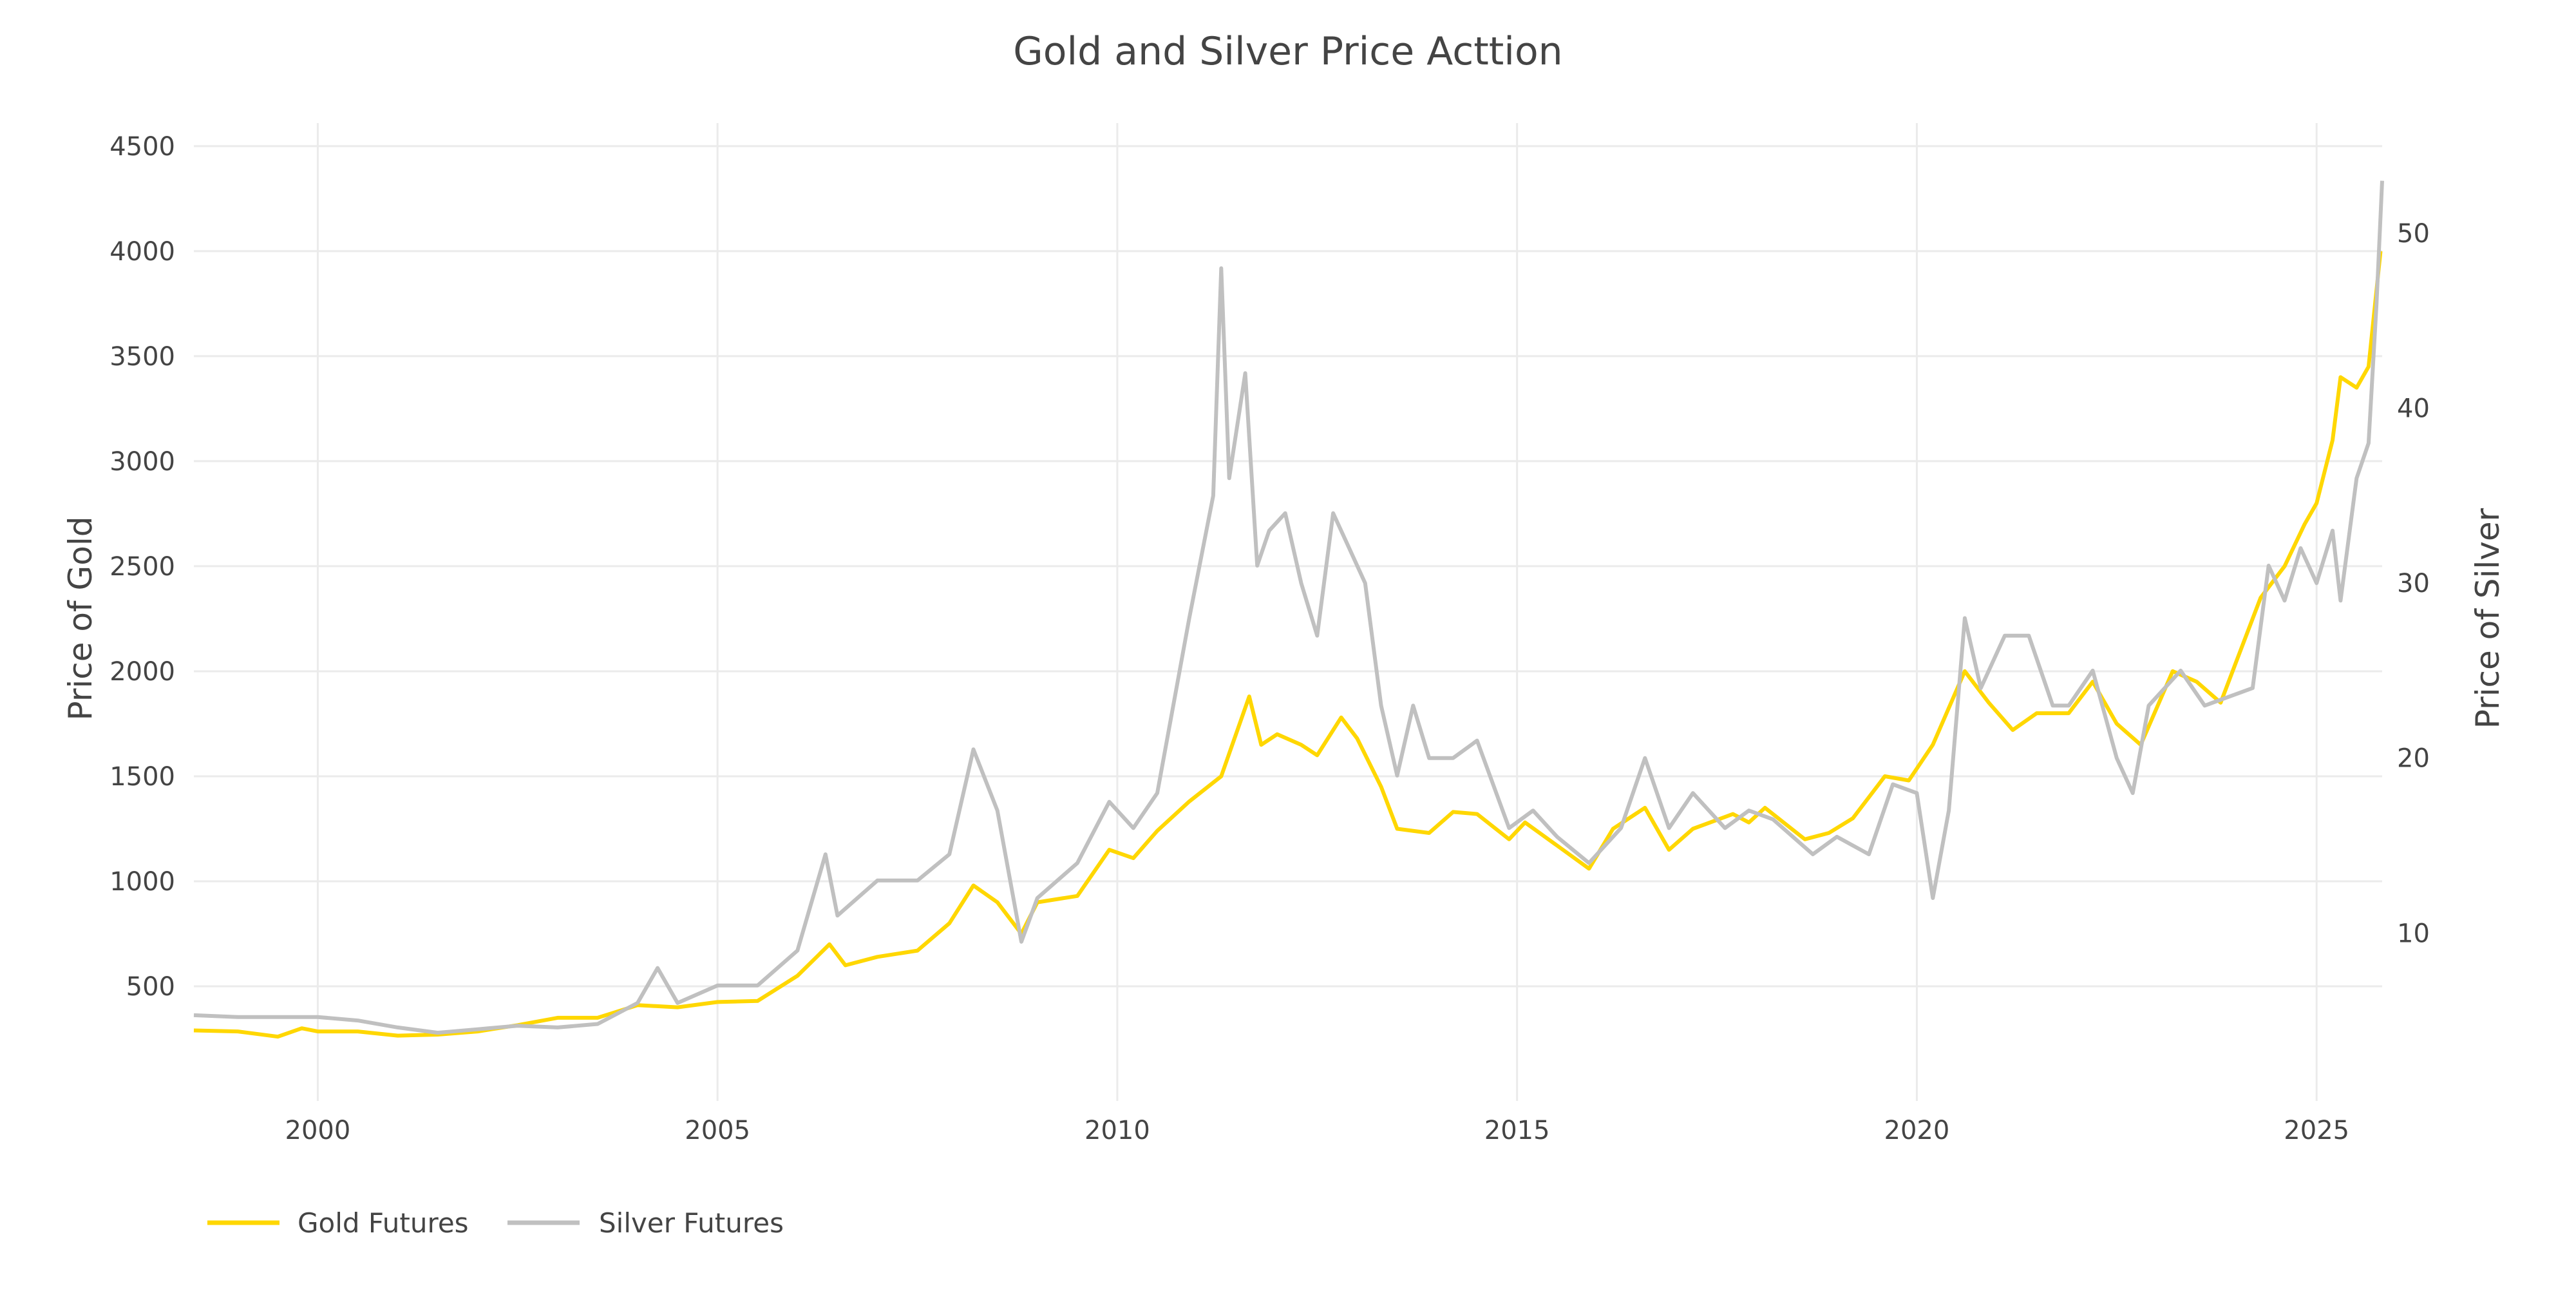 The width and height of the screenshot is (2576, 1291). Describe the element at coordinates (2413, 759) in the screenshot. I see `y2-tick-label: 20` at that location.